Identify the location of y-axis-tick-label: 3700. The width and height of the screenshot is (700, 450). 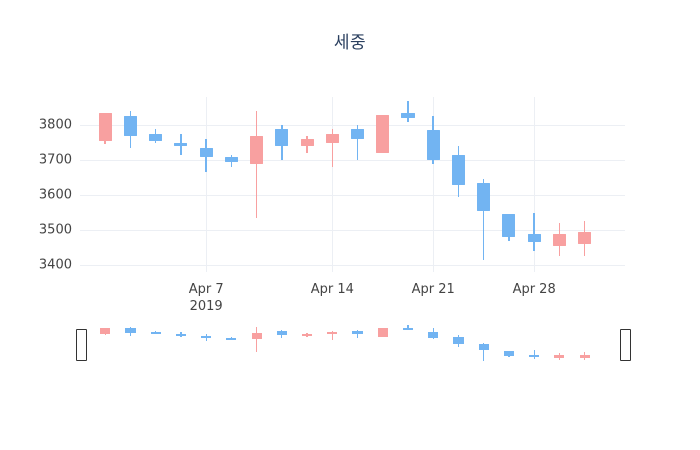
(55, 160).